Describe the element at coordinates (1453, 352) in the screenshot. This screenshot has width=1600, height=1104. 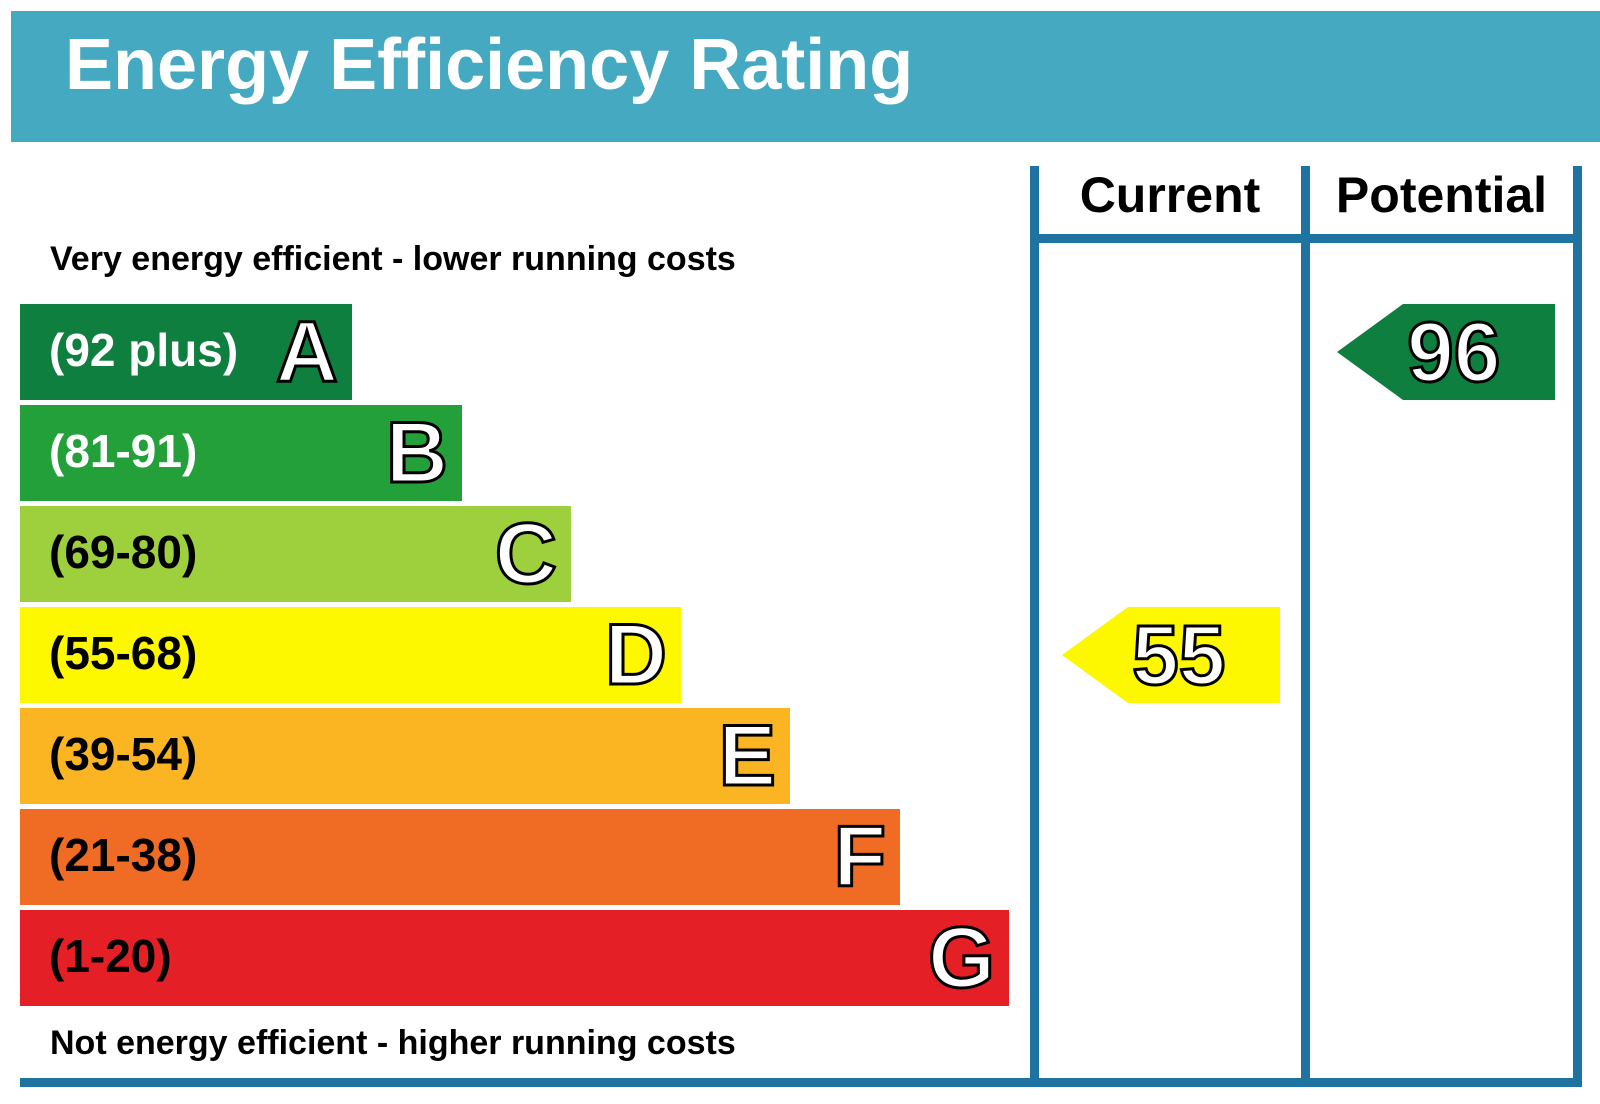
I see `potential-rating-value: 96` at that location.